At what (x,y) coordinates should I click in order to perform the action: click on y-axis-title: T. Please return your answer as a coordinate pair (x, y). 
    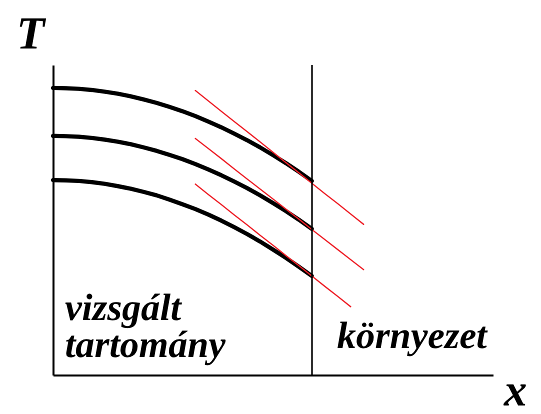
    Looking at the image, I should click on (31, 33).